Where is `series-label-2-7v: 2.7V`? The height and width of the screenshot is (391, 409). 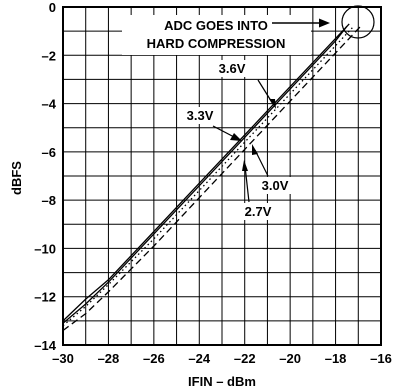 series-label-2-7v: 2.7V is located at coordinates (258, 190).